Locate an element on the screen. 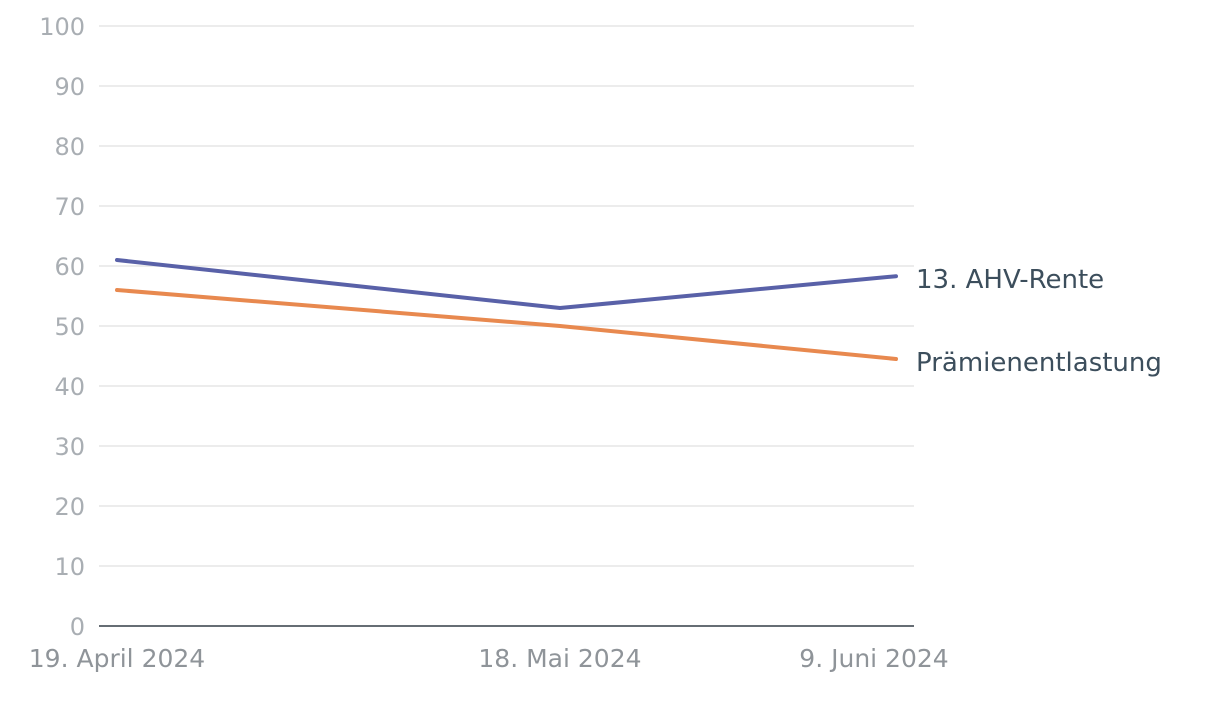 This screenshot has height=724, width=1220. y-tick-label: 20 is located at coordinates (69, 507).